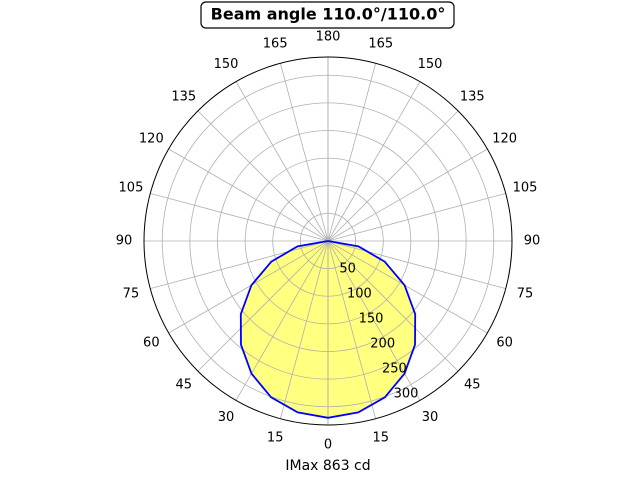  I want to click on x-axis-label: IMax 863 cd, so click(327, 466).